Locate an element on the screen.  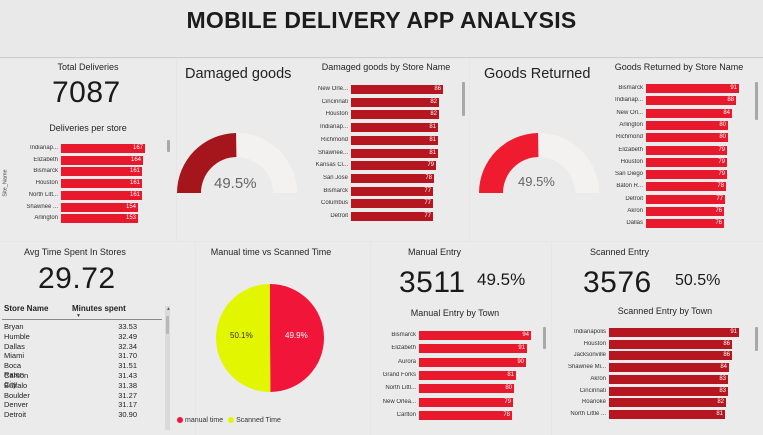
bar-label: Elizabeth is located at coordinates (45, 159).